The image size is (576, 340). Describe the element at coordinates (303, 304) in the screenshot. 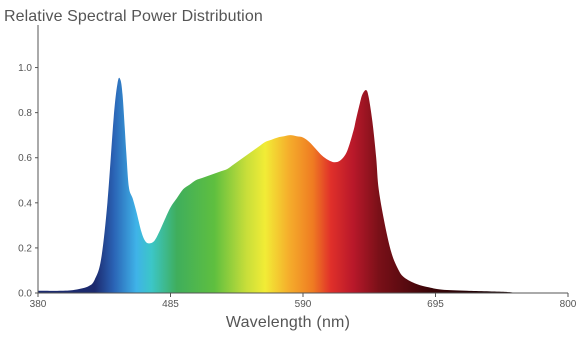

I see `x-tick-label: 590` at that location.